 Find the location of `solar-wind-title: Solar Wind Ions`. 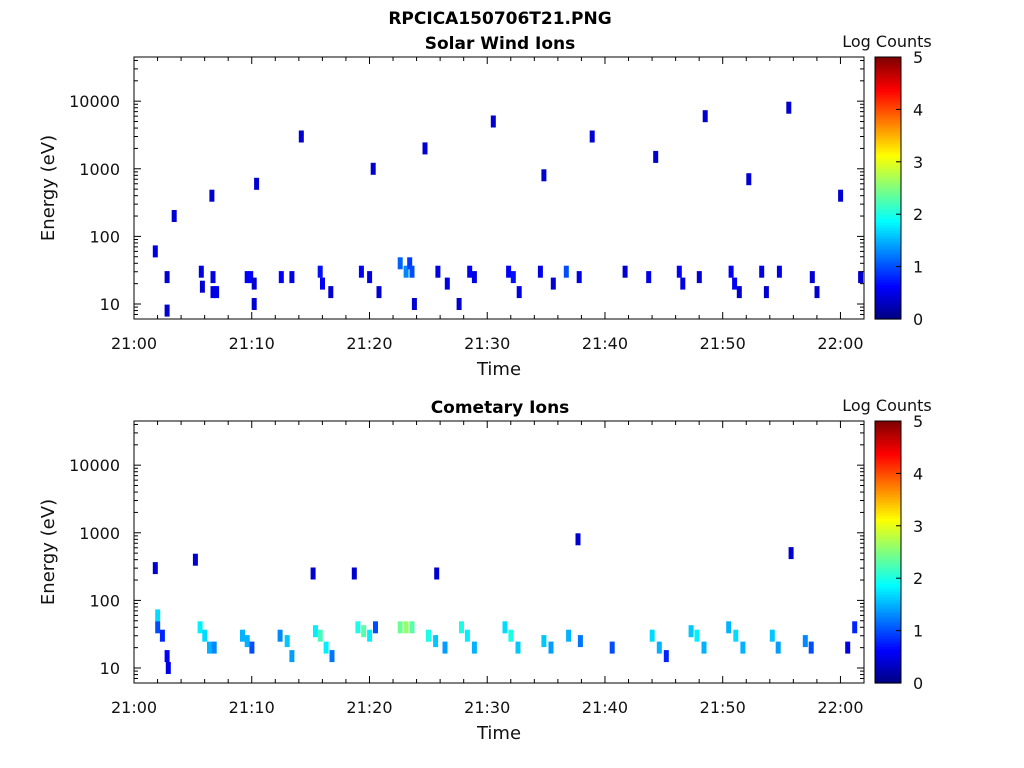

solar-wind-title: Solar Wind Ions is located at coordinates (500, 44).